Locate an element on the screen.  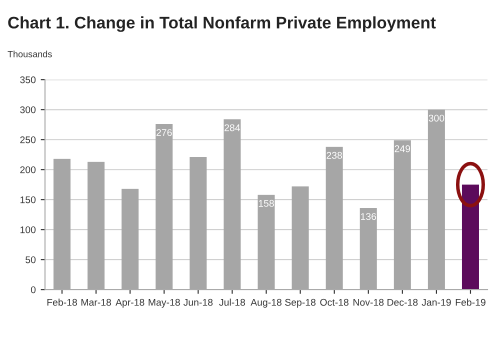
y-tick-label: 200 is located at coordinates (28, 170).